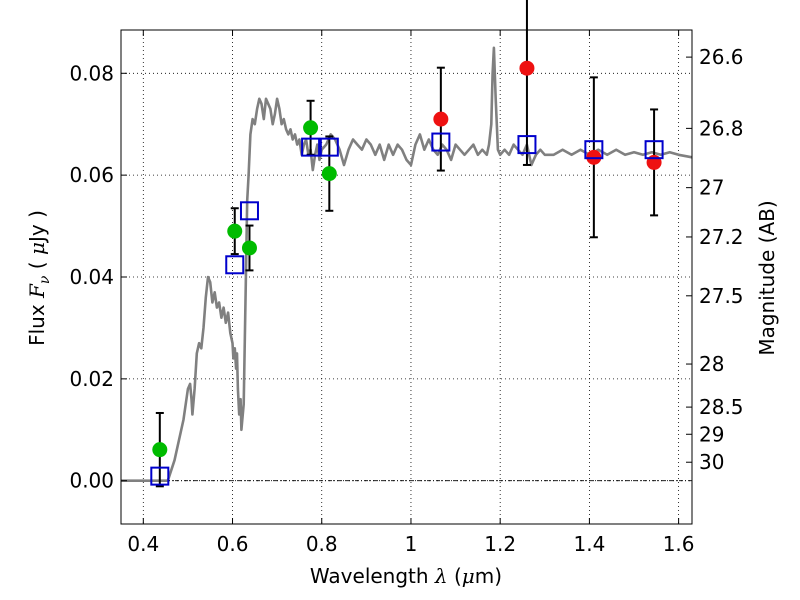  I want to click on y-axis-title-prefix: Flux, so click(37, 322).